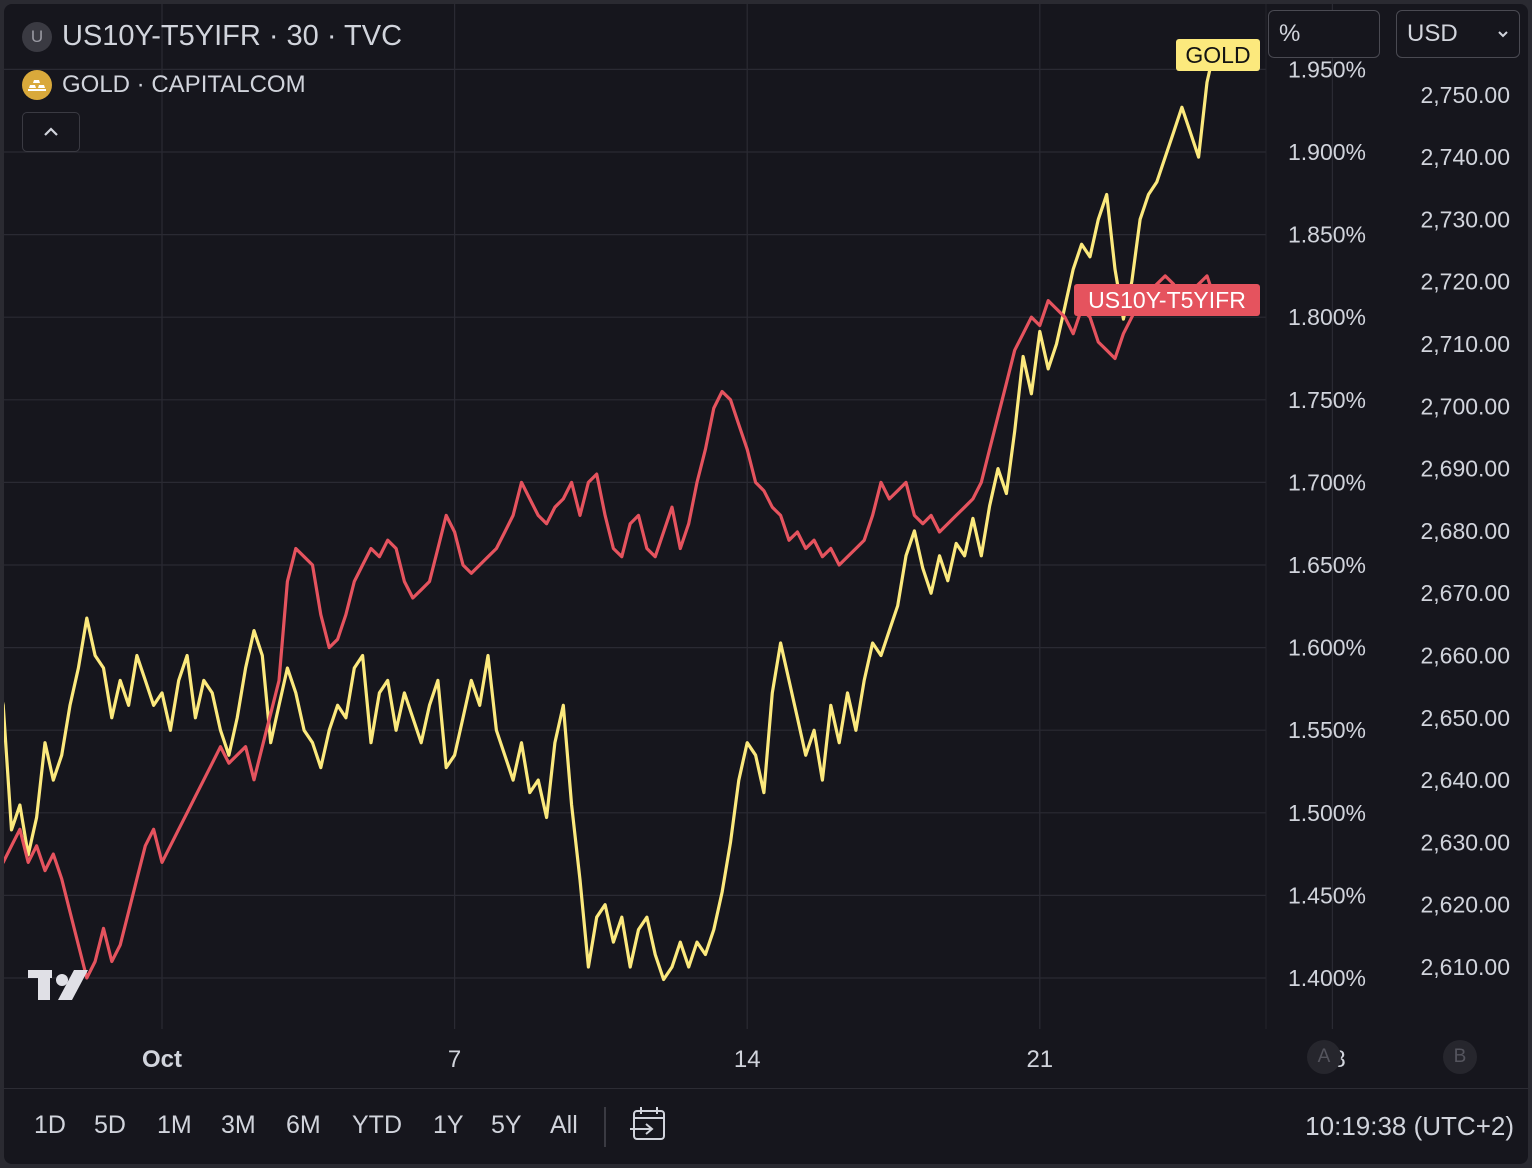 This screenshot has width=1532, height=1168. I want to click on currency-select: USD, so click(1458, 34).